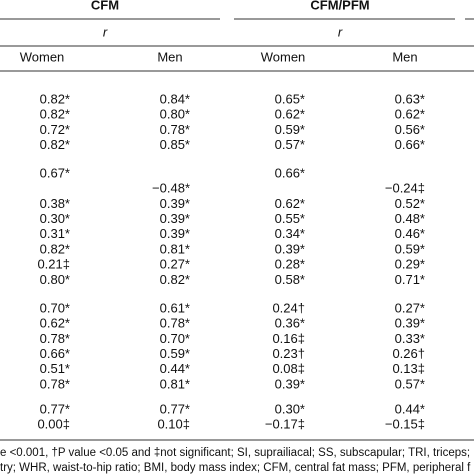 This screenshot has width=474, height=474. I want to click on cell: 0.65*, so click(290, 98).